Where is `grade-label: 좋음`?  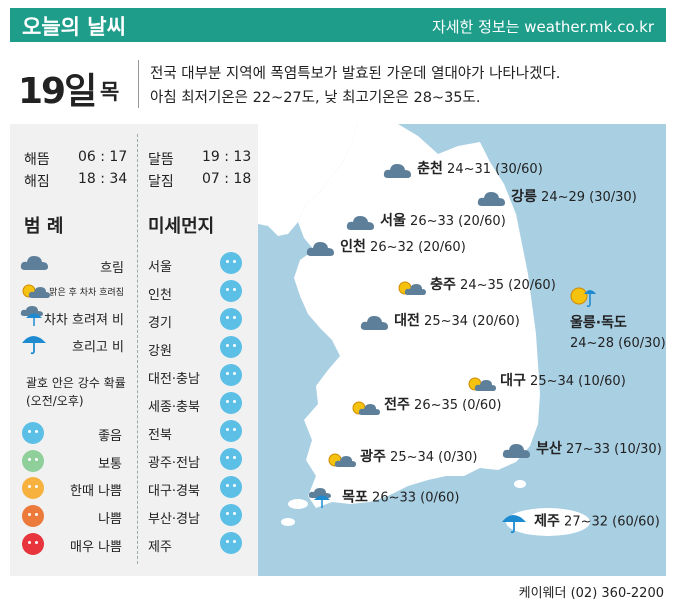
grade-label: 좋음 is located at coordinates (110, 436).